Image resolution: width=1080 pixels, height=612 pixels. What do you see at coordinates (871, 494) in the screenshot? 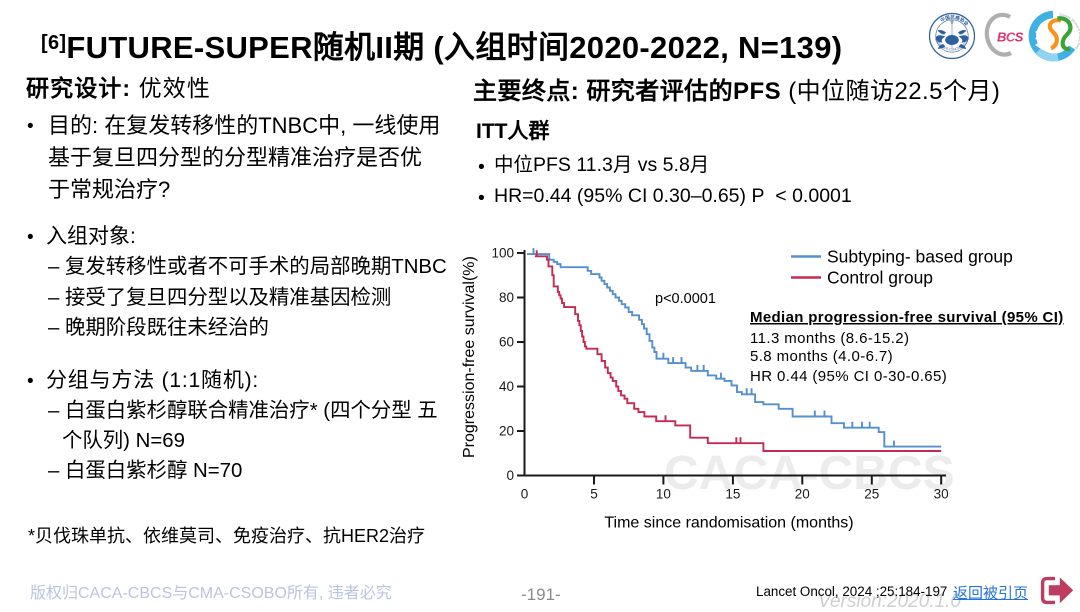
I see `svg-text: 25` at bounding box center [871, 494].